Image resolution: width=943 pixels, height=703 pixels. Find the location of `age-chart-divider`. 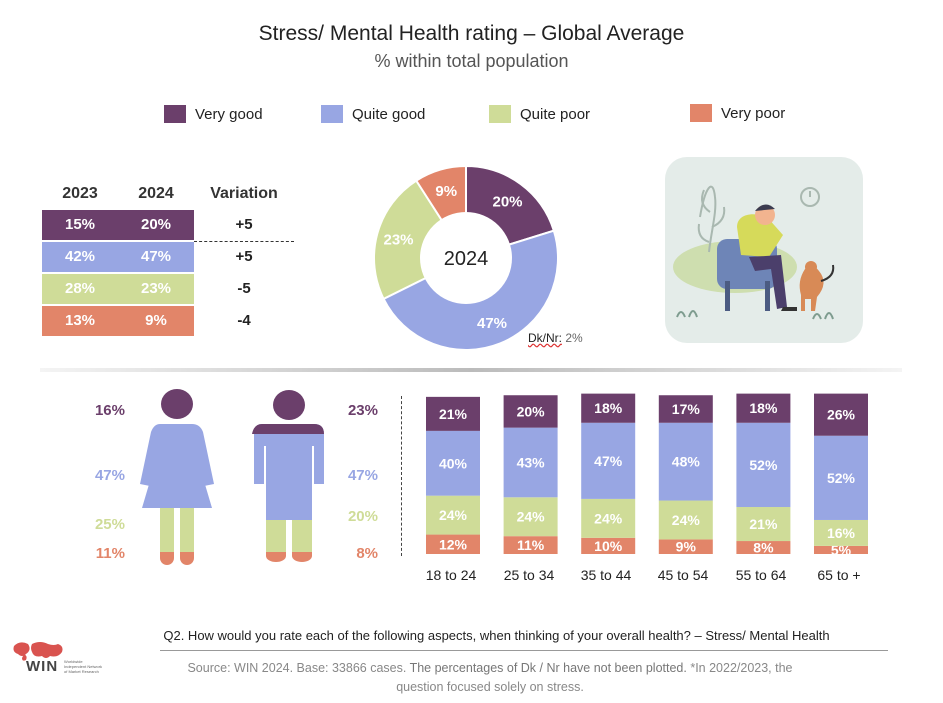

age-chart-divider is located at coordinates (401, 476).